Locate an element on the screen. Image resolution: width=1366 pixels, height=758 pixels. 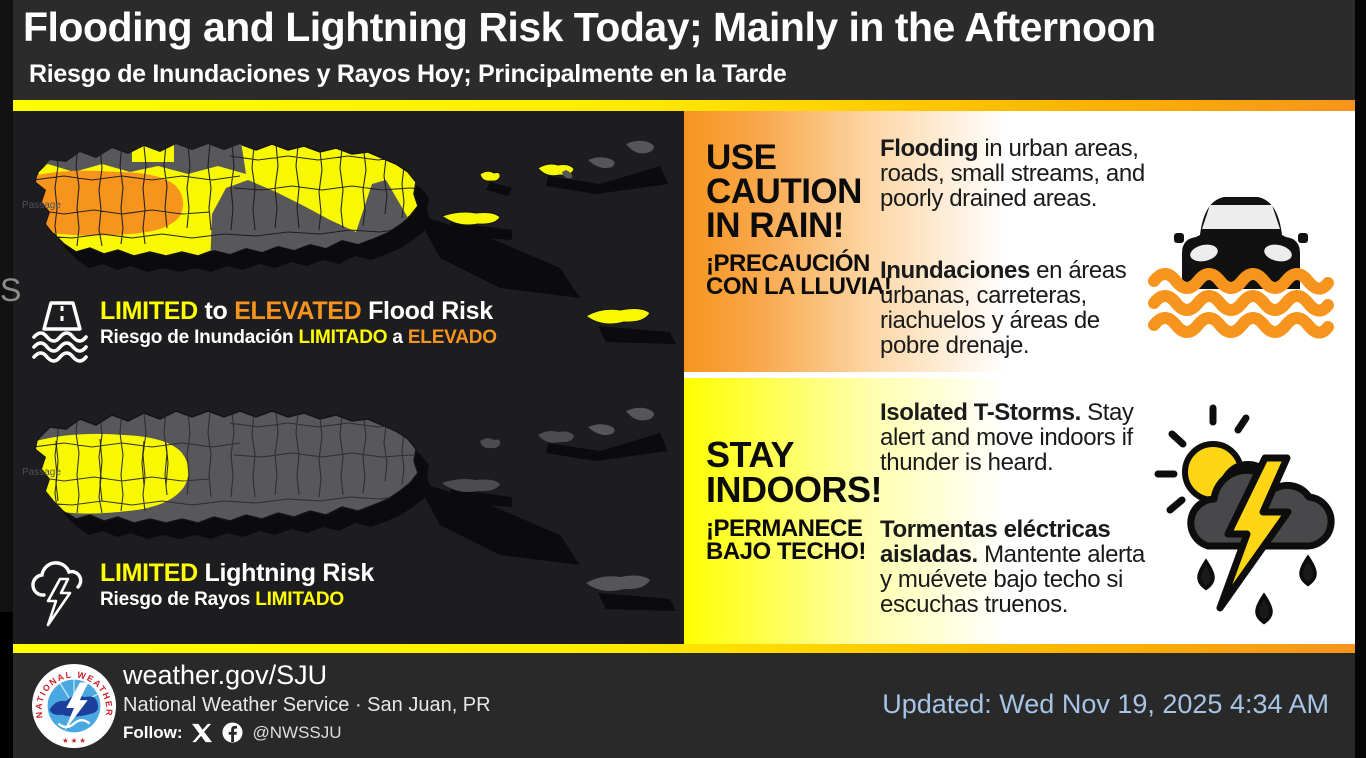
flood-risk-map: Passage is located at coordinates (349, 242).